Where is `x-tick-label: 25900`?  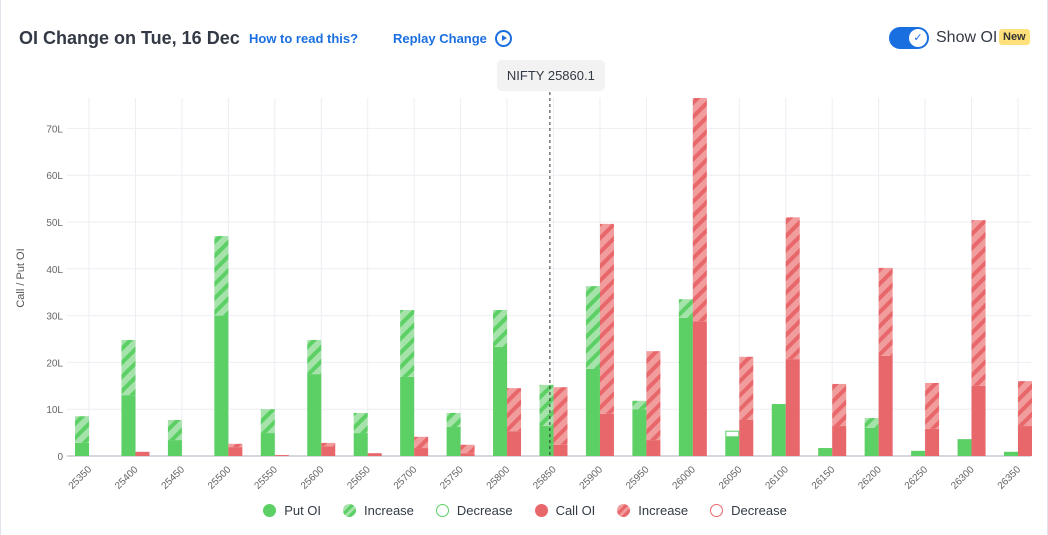 x-tick-label: 25900 is located at coordinates (592, 478).